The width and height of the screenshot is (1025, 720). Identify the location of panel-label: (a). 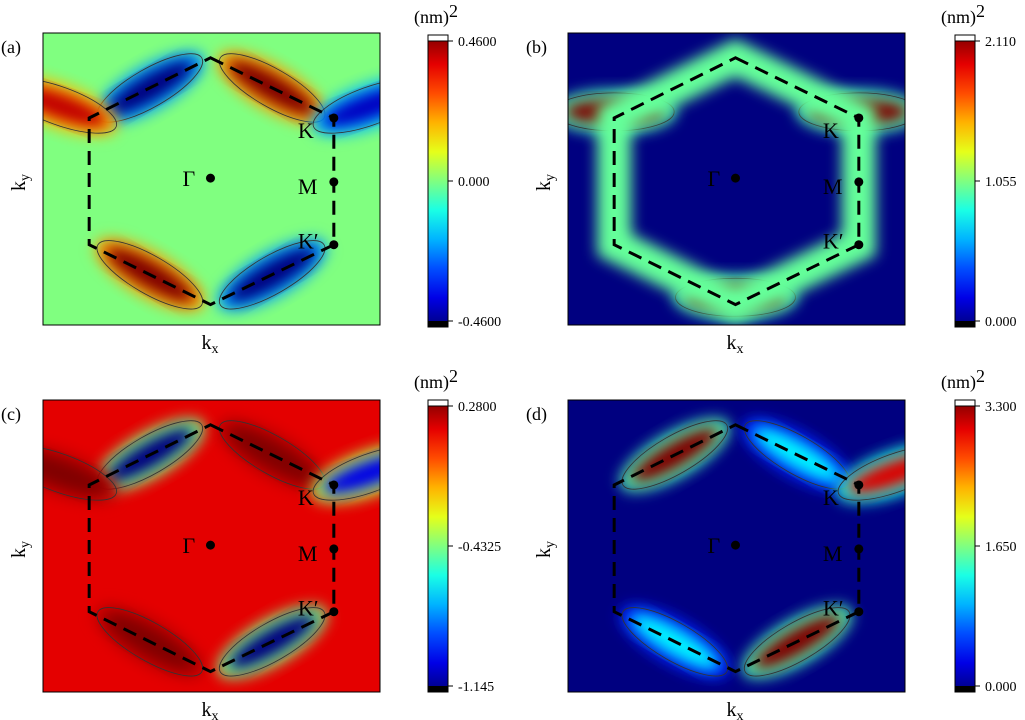
(11, 47).